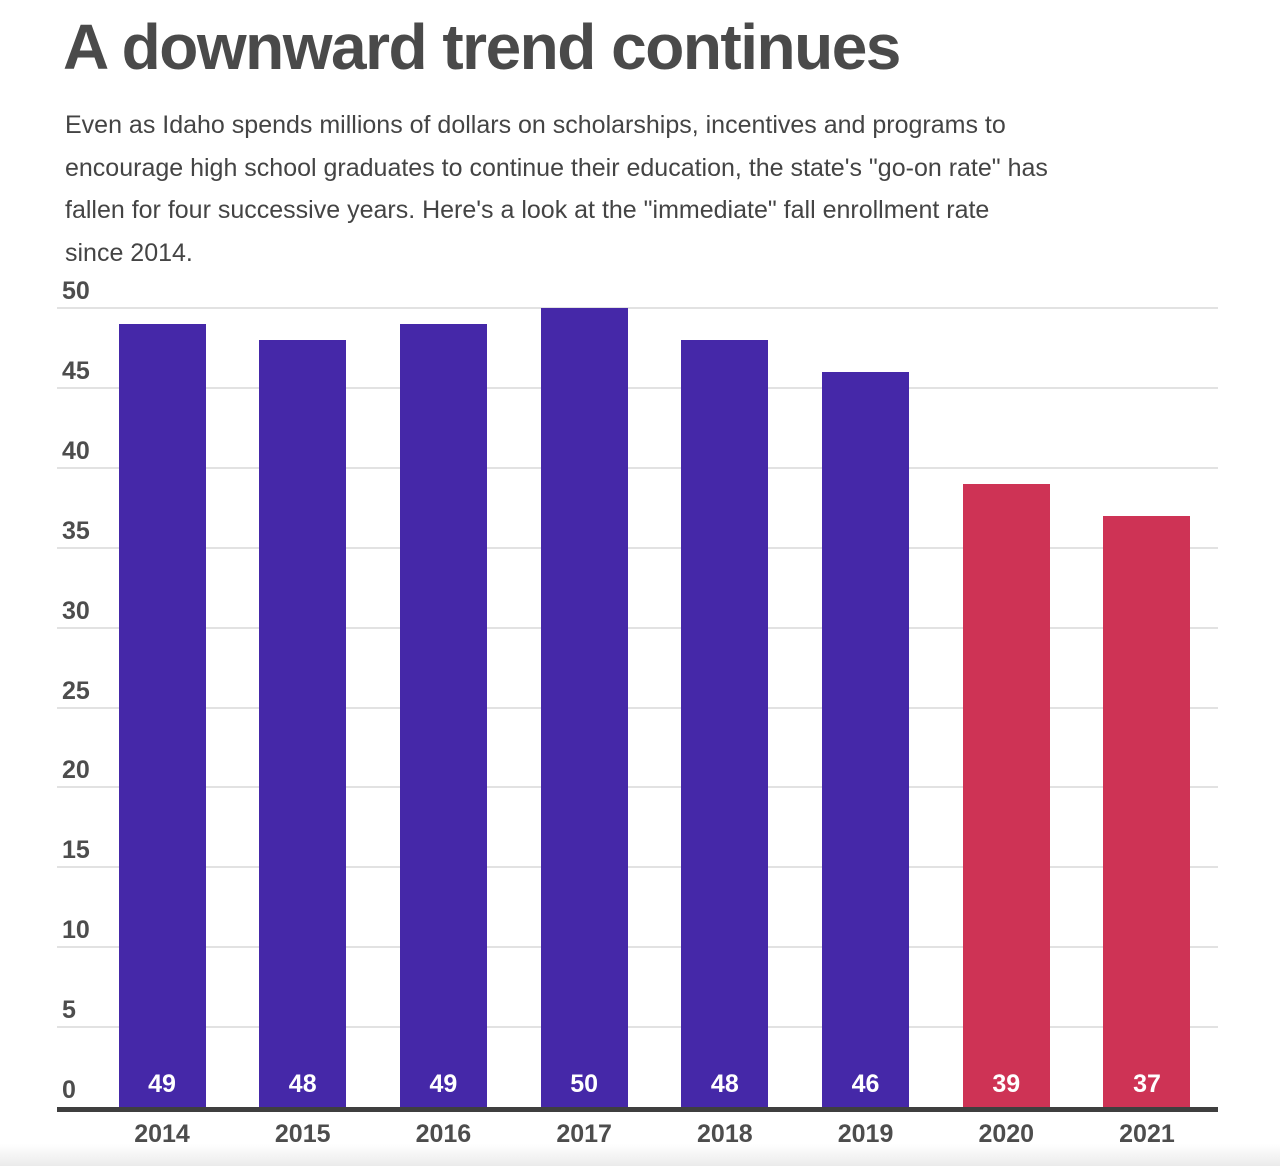  I want to click on chart-title: A downward trend continues, so click(482, 47).